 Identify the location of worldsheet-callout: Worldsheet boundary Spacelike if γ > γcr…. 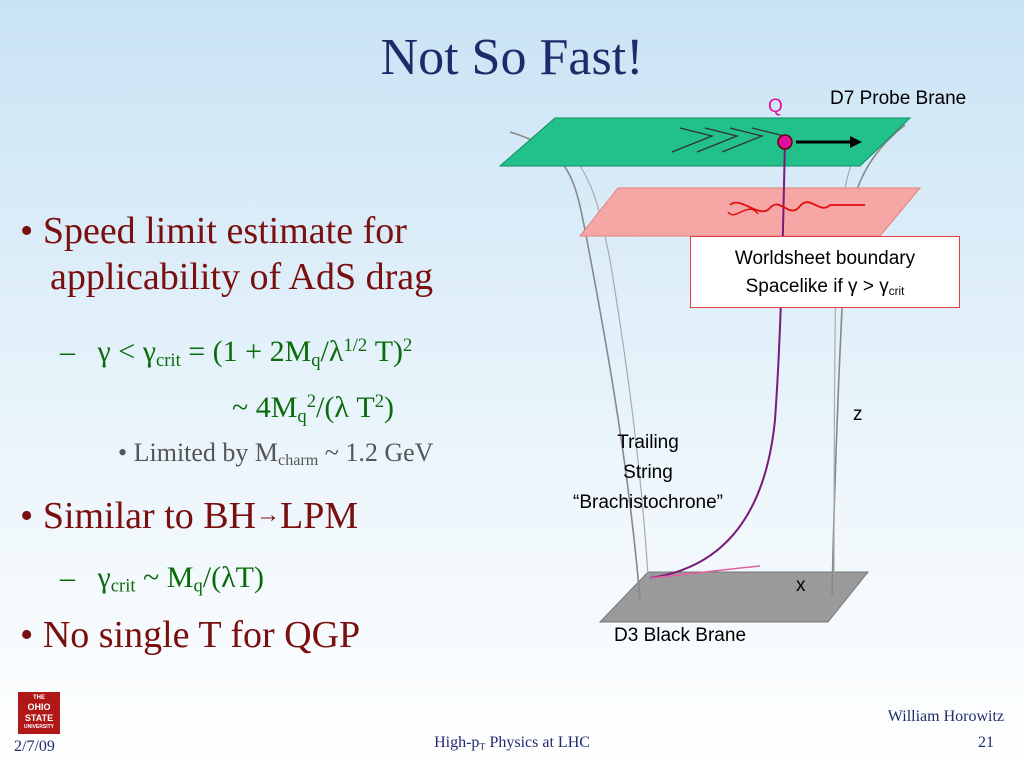
(825, 272).